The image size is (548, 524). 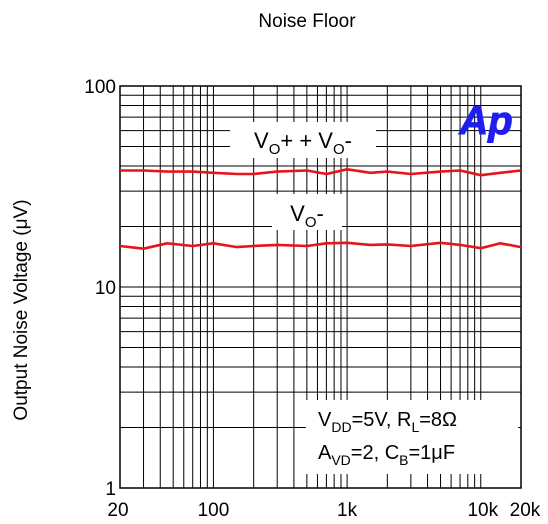 I want to click on series-label-1: VO+ + VO-, so click(x=303, y=143).